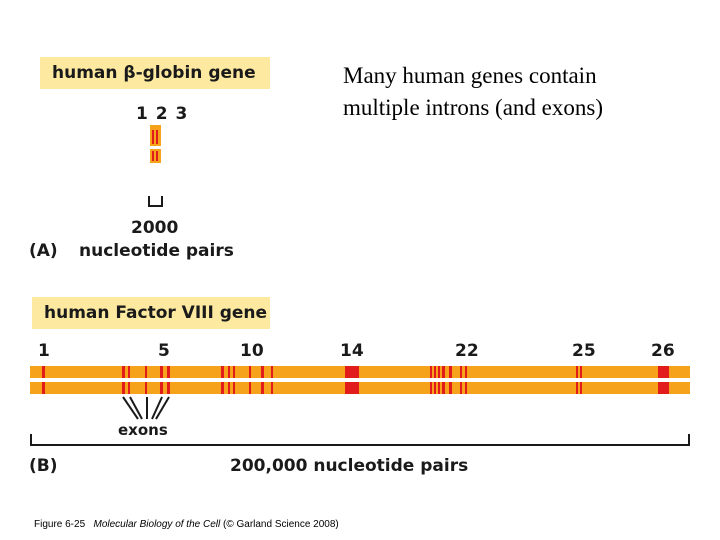  Describe the element at coordinates (43, 466) in the screenshot. I see `panel-b-letter: (B)` at that location.